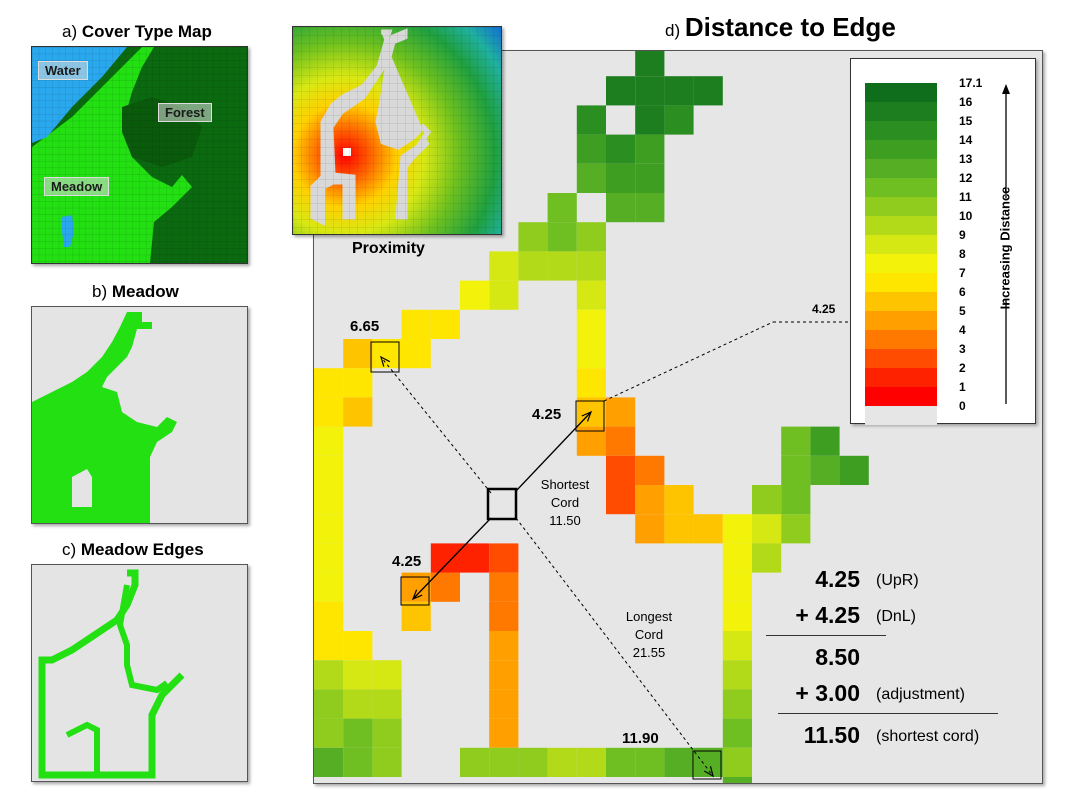  What do you see at coordinates (649, 652) in the screenshot?
I see `longest-value: 21.55` at bounding box center [649, 652].